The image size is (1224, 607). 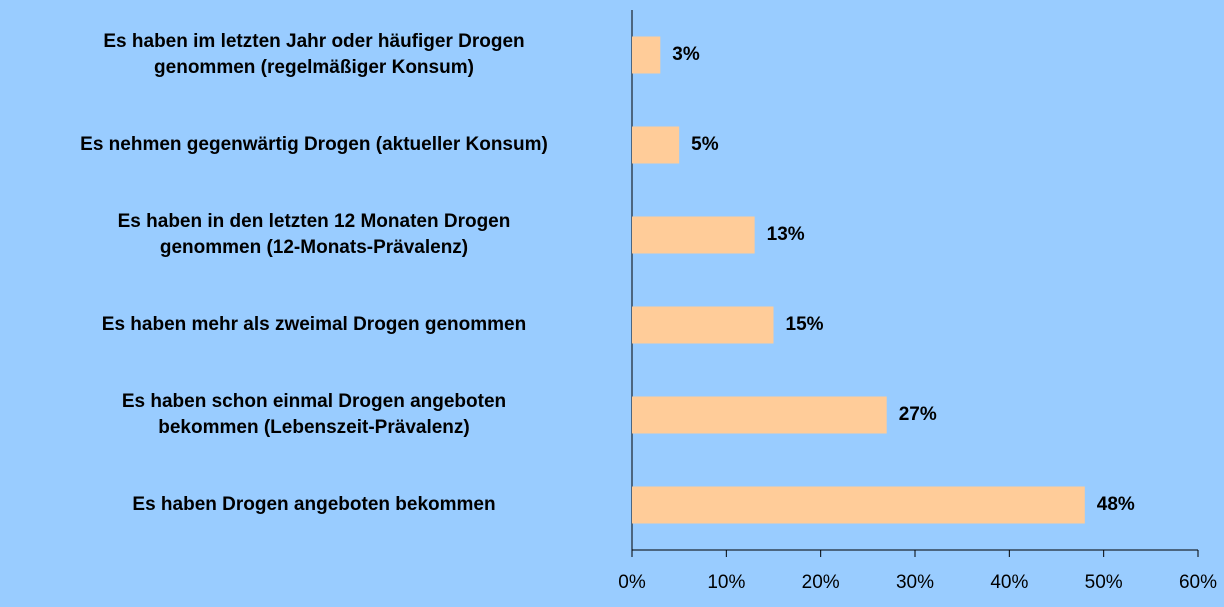 What do you see at coordinates (1198, 582) in the screenshot?
I see `x-tick-label: 60%` at bounding box center [1198, 582].